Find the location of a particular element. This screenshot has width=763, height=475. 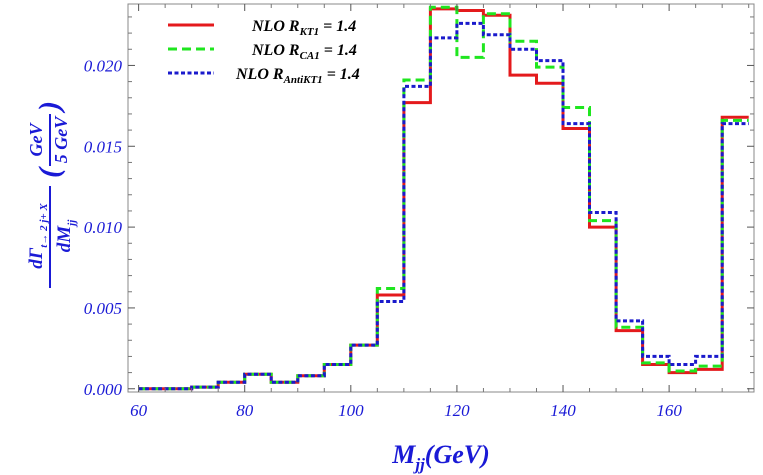

y-axis-title-unit-denominator: 5 GeV is located at coordinates (61, 139).